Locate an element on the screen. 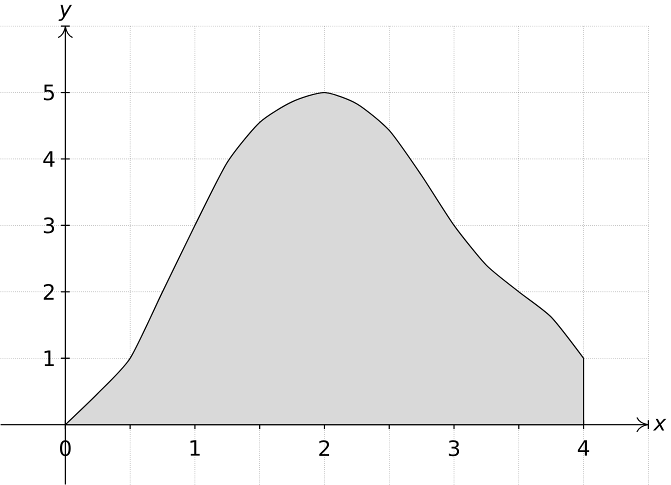  x-tick-label: 4 is located at coordinates (584, 448).